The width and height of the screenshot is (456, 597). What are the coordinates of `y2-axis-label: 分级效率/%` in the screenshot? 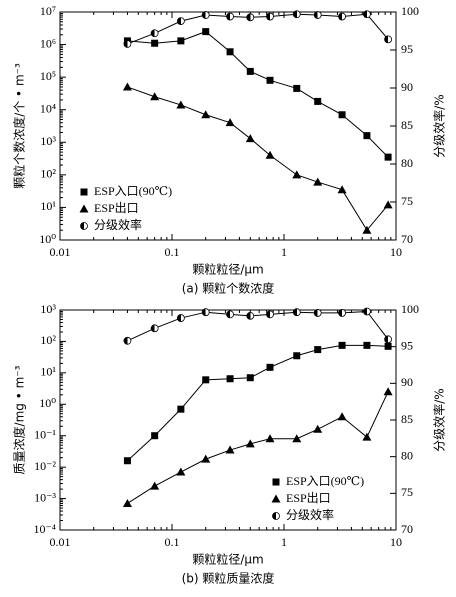 It's located at (439, 419).